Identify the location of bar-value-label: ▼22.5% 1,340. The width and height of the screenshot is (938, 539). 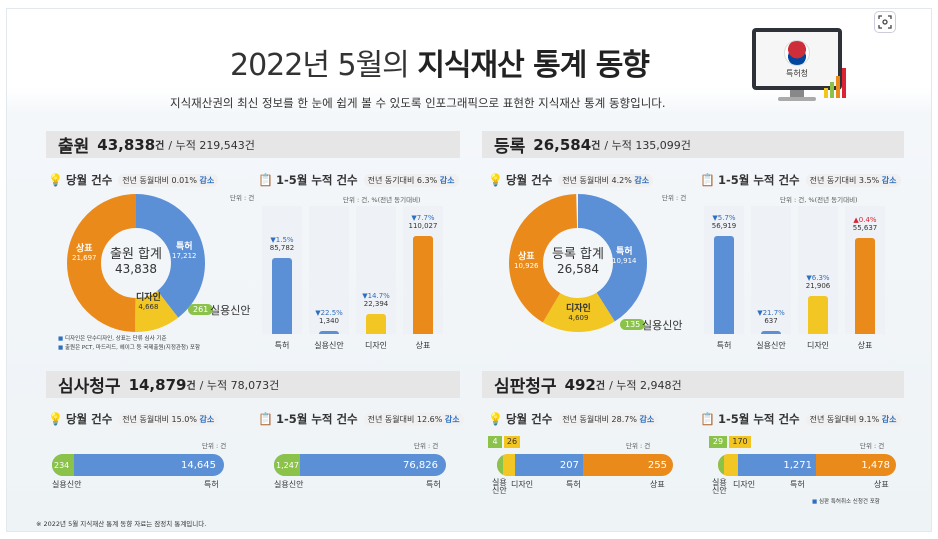
(329, 317).